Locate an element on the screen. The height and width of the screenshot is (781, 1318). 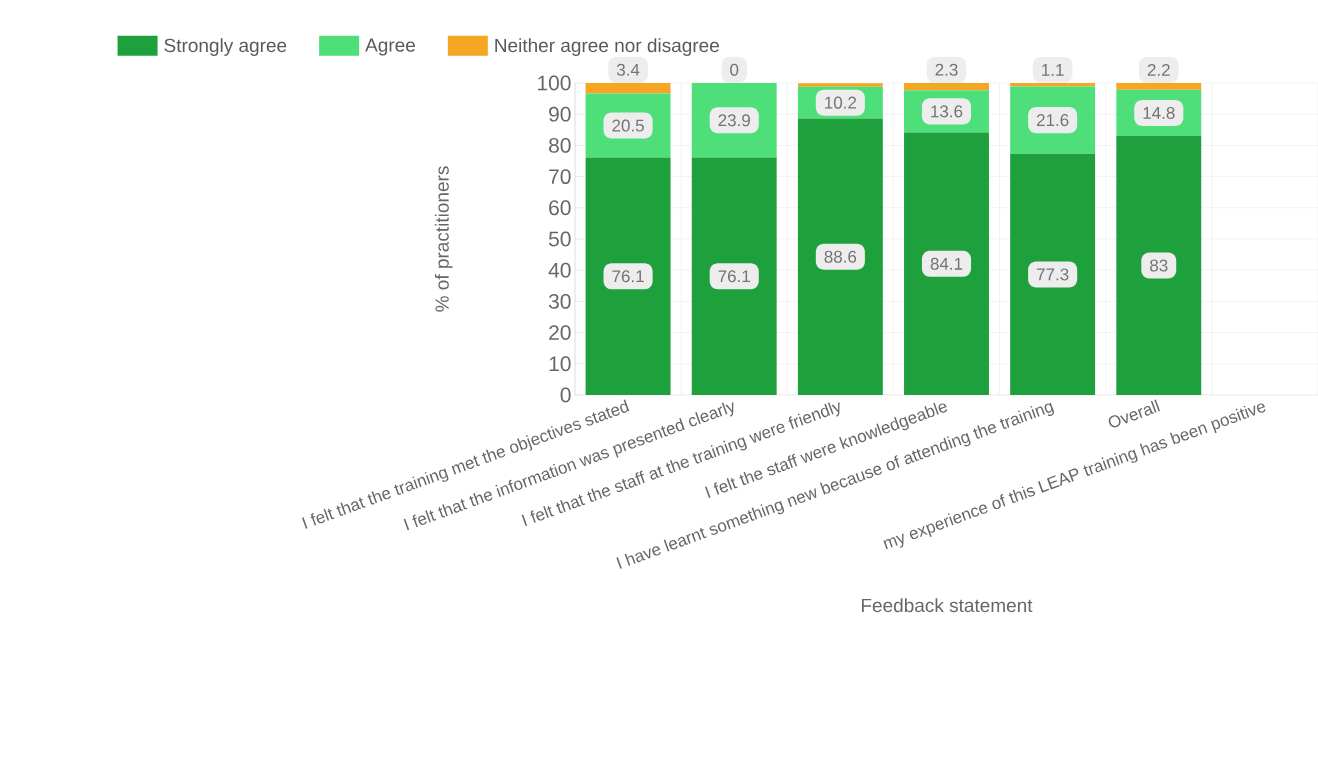
data-label: 10.2 is located at coordinates (841, 102).